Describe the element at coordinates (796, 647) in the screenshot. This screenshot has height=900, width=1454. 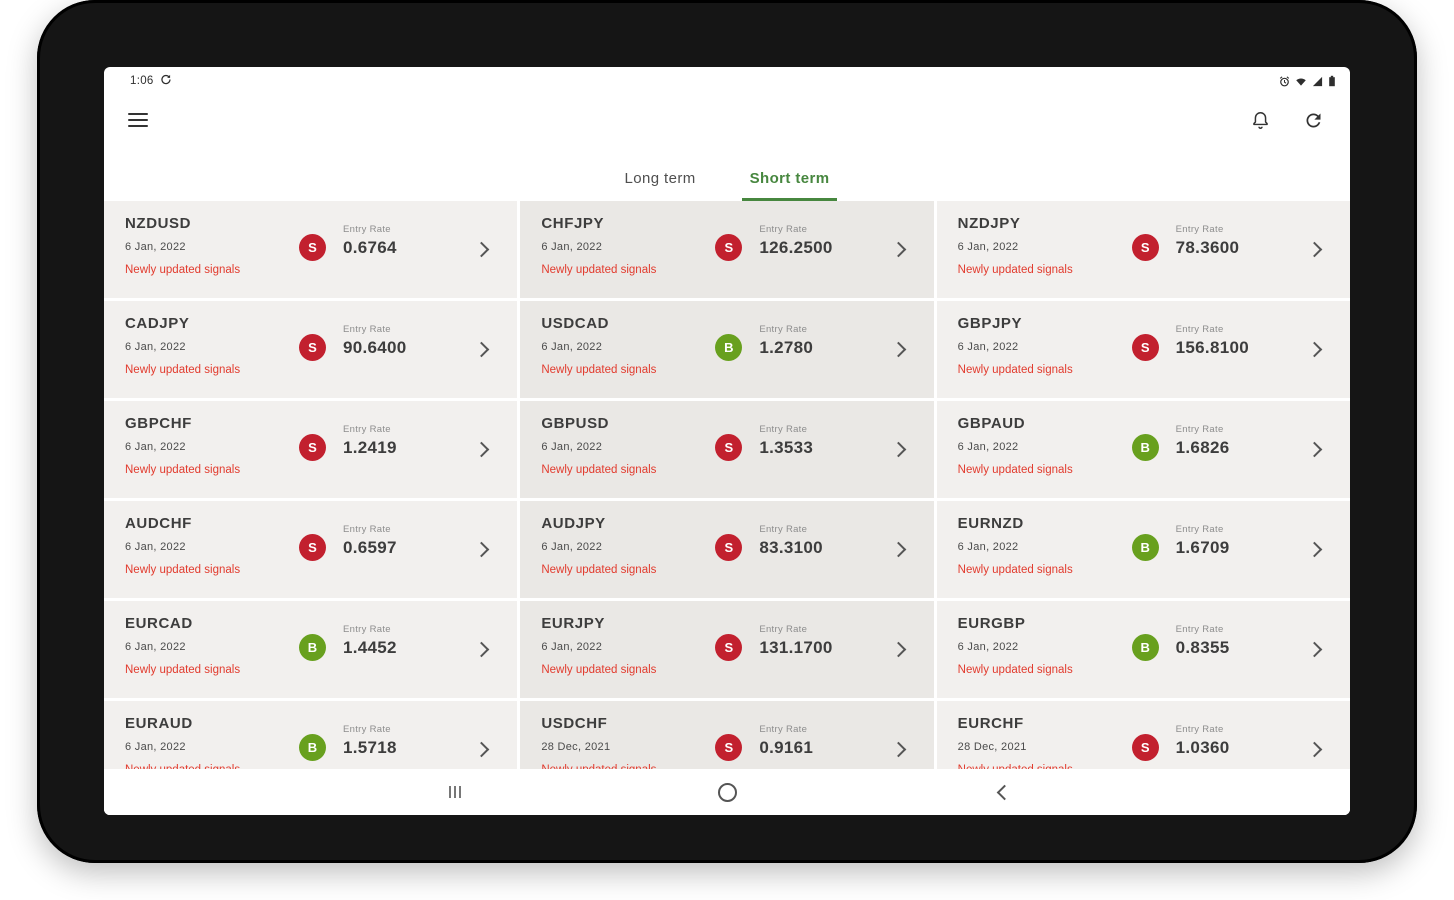
I see `entry-rate-value: 131.1700` at that location.